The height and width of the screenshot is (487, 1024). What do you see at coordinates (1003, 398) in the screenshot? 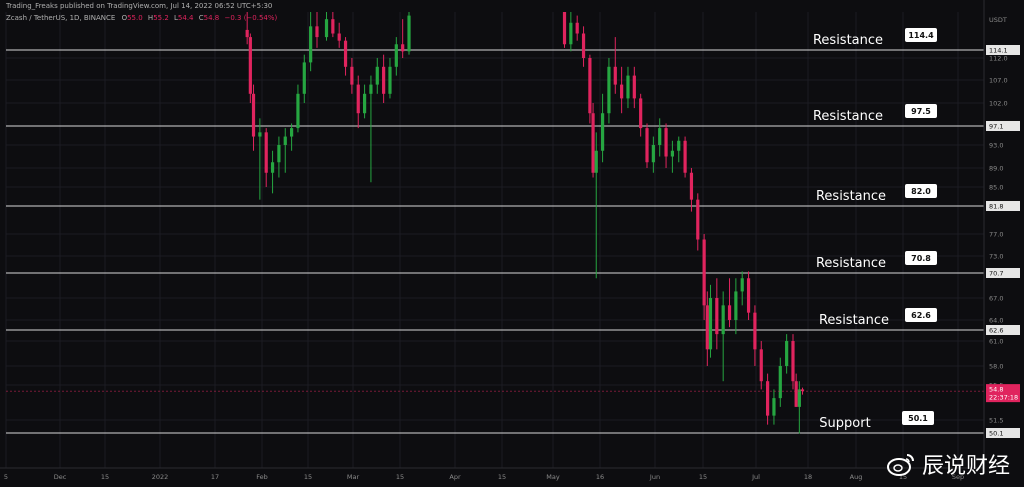
I see `countdown: 22:37:18` at bounding box center [1003, 398].